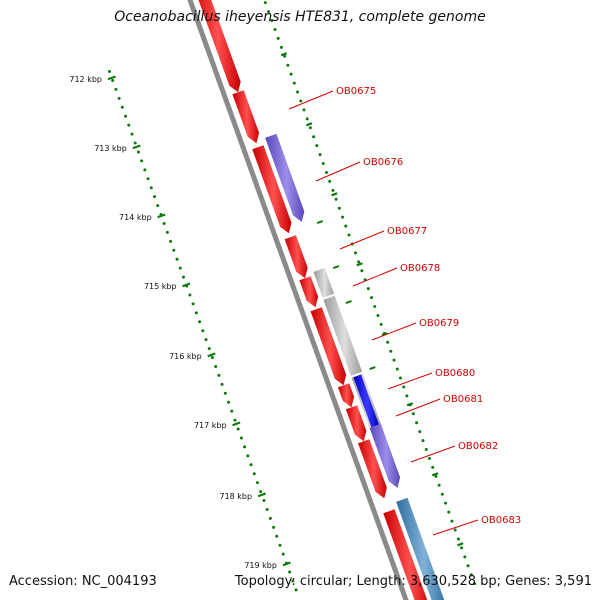 The width and height of the screenshot is (600, 600). I want to click on gene-blue-segment, so click(366, 401).